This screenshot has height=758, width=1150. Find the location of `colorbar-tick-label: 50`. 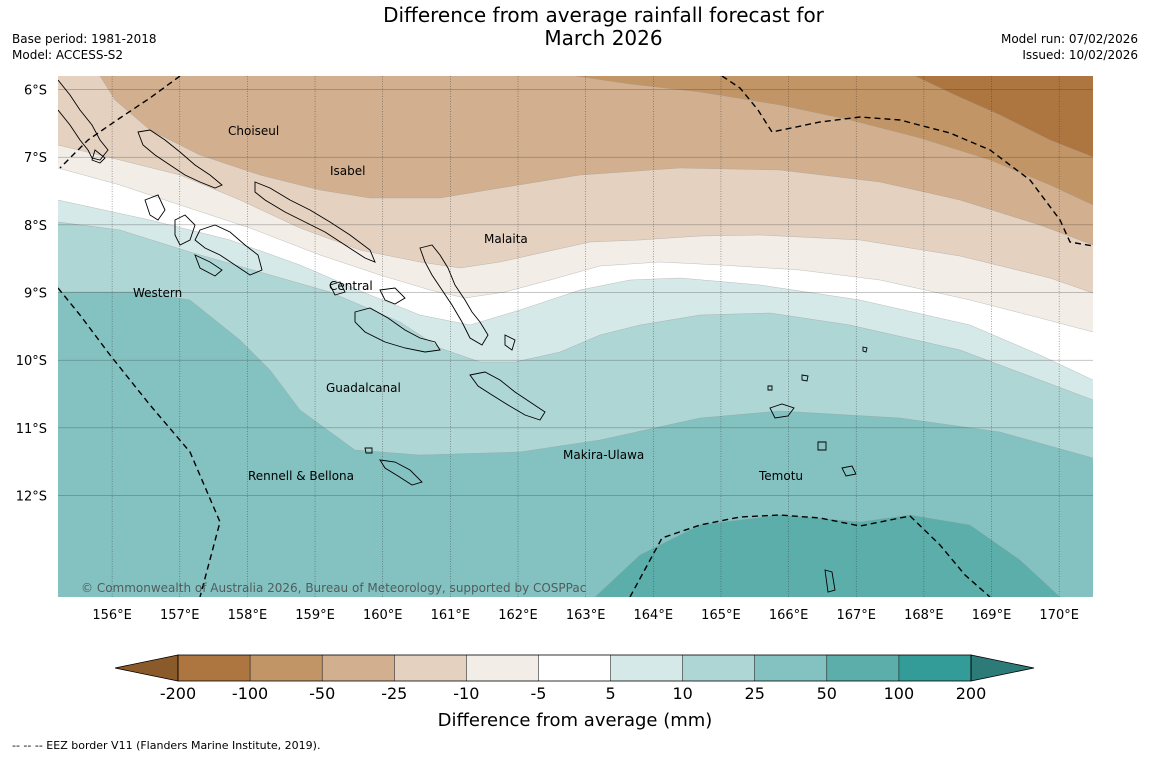

colorbar-tick-label: 50 is located at coordinates (827, 693).